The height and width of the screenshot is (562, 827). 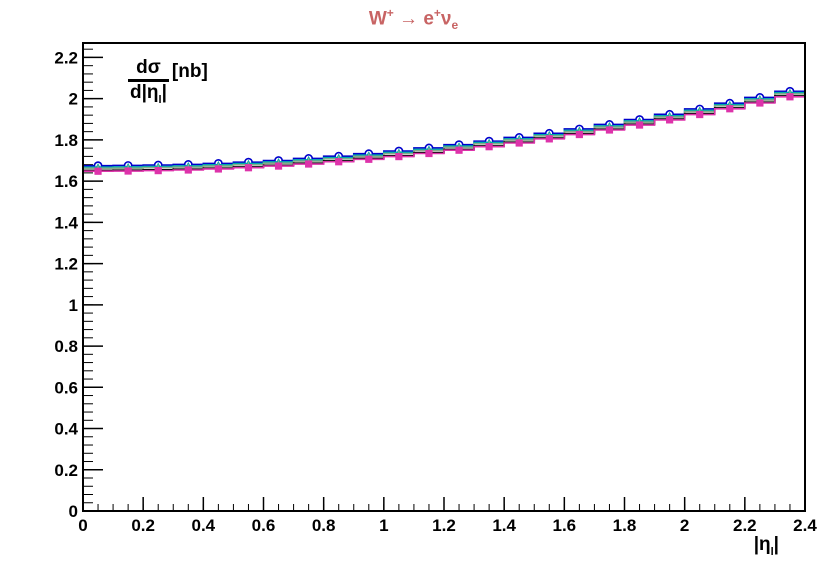 I want to click on x-tick-label: 0.2, so click(x=143, y=525).